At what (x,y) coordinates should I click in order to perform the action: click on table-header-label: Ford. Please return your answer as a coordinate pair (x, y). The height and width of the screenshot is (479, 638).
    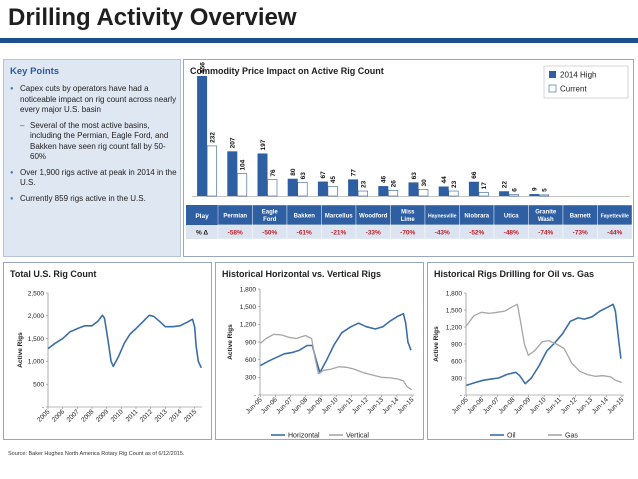
    Looking at the image, I should click on (270, 220).